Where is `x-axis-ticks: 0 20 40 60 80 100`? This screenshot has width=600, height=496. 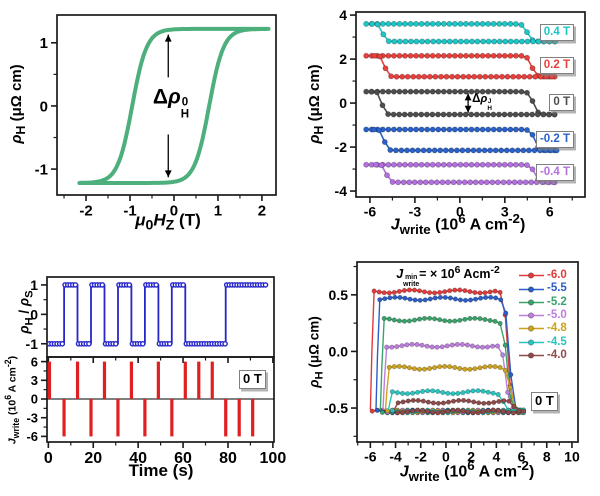
x-axis-ticks: 0 20 40 60 80 100 is located at coordinates (165, 454).